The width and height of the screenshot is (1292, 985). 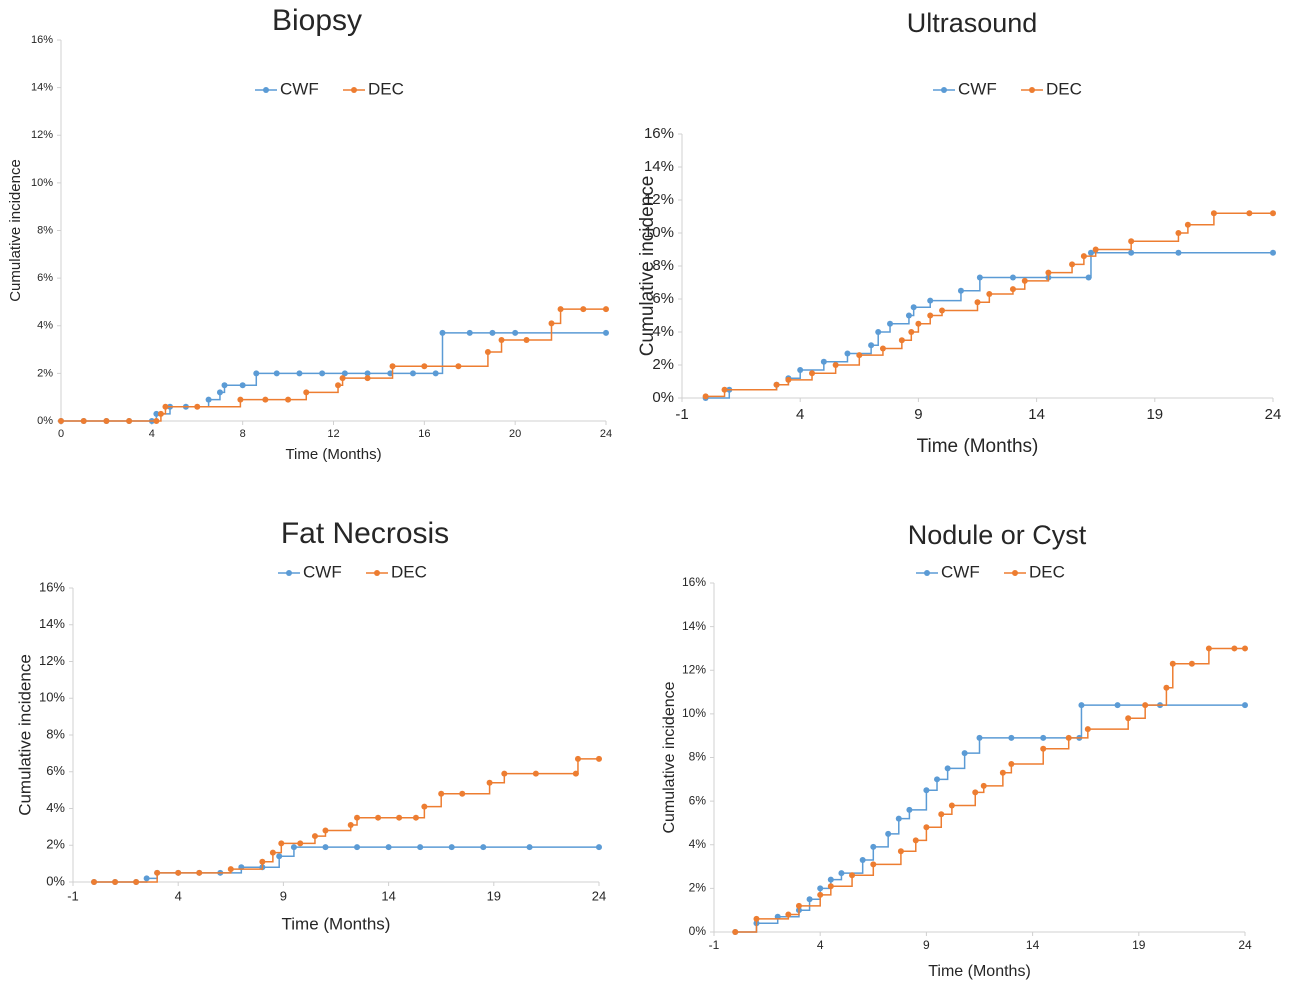 What do you see at coordinates (659, 232) in the screenshot?
I see `y-tick-label: 10%` at bounding box center [659, 232].